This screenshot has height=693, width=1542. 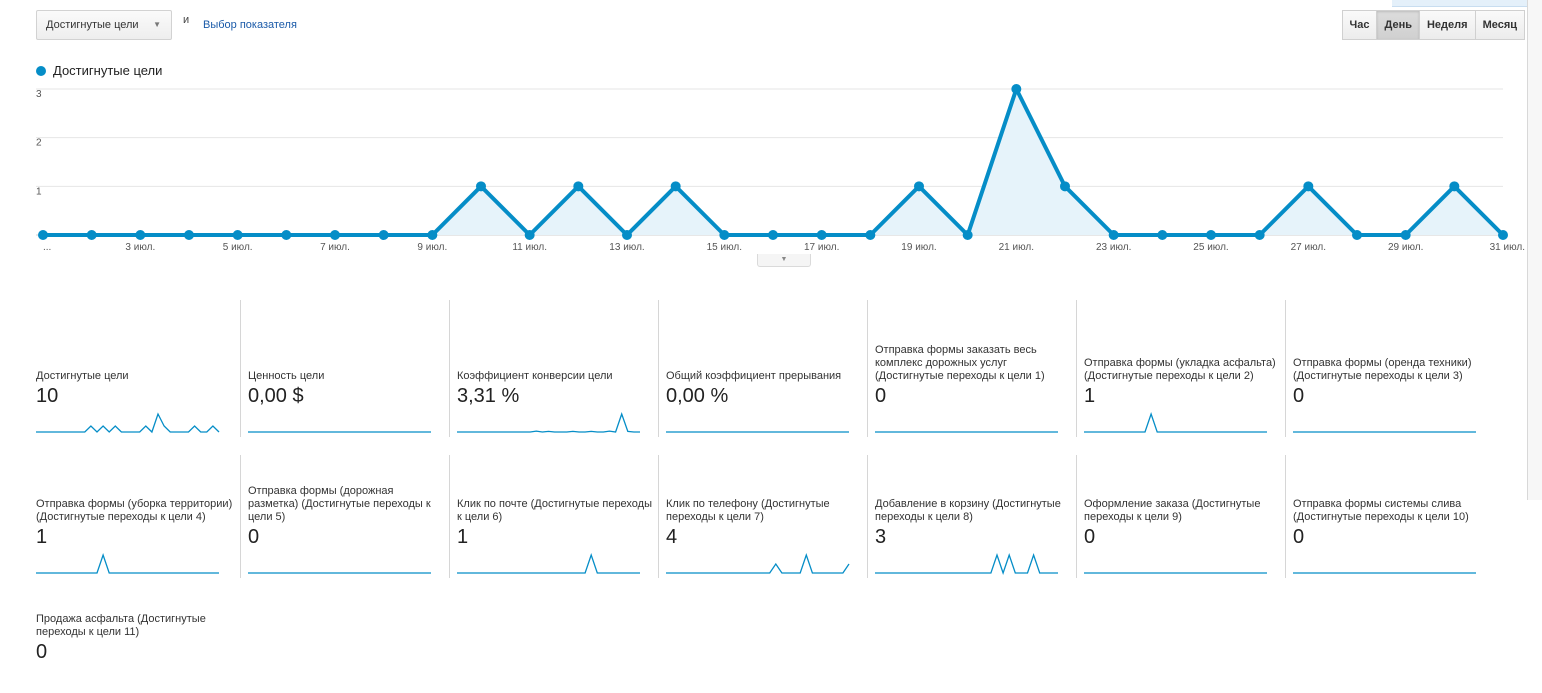 I want to click on x-tick-label: 3 июл., so click(x=140, y=247).